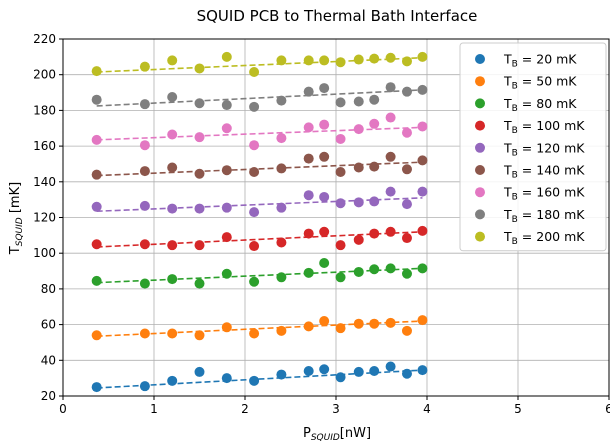 This screenshot has height=442, width=610. Describe the element at coordinates (63, 409) in the screenshot. I see `x-tick-label: 0` at that location.